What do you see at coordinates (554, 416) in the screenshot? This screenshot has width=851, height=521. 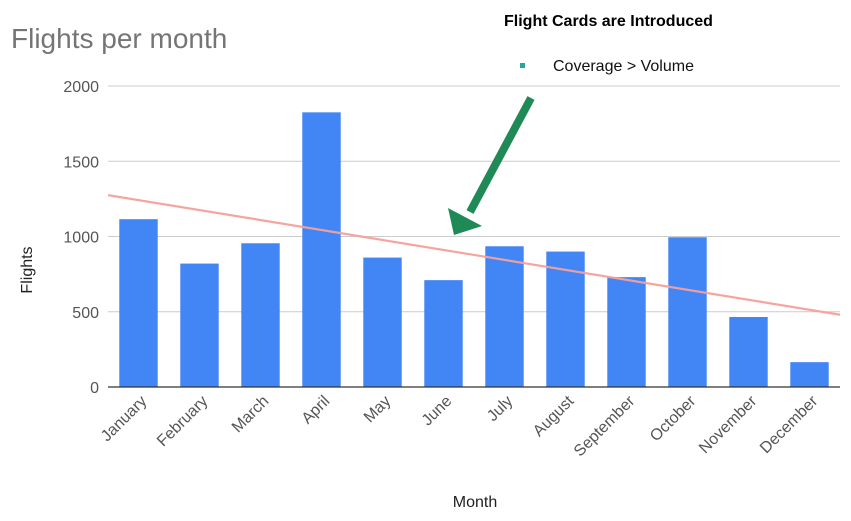 I see `x-tick-label: August` at bounding box center [554, 416].